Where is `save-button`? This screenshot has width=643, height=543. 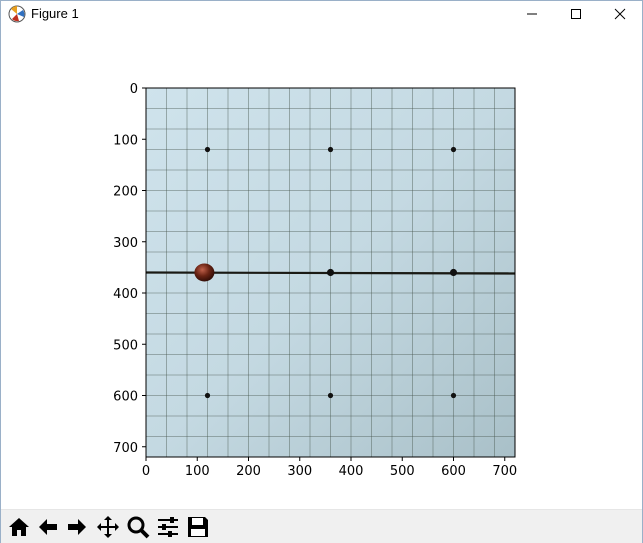
save-button is located at coordinates (198, 527).